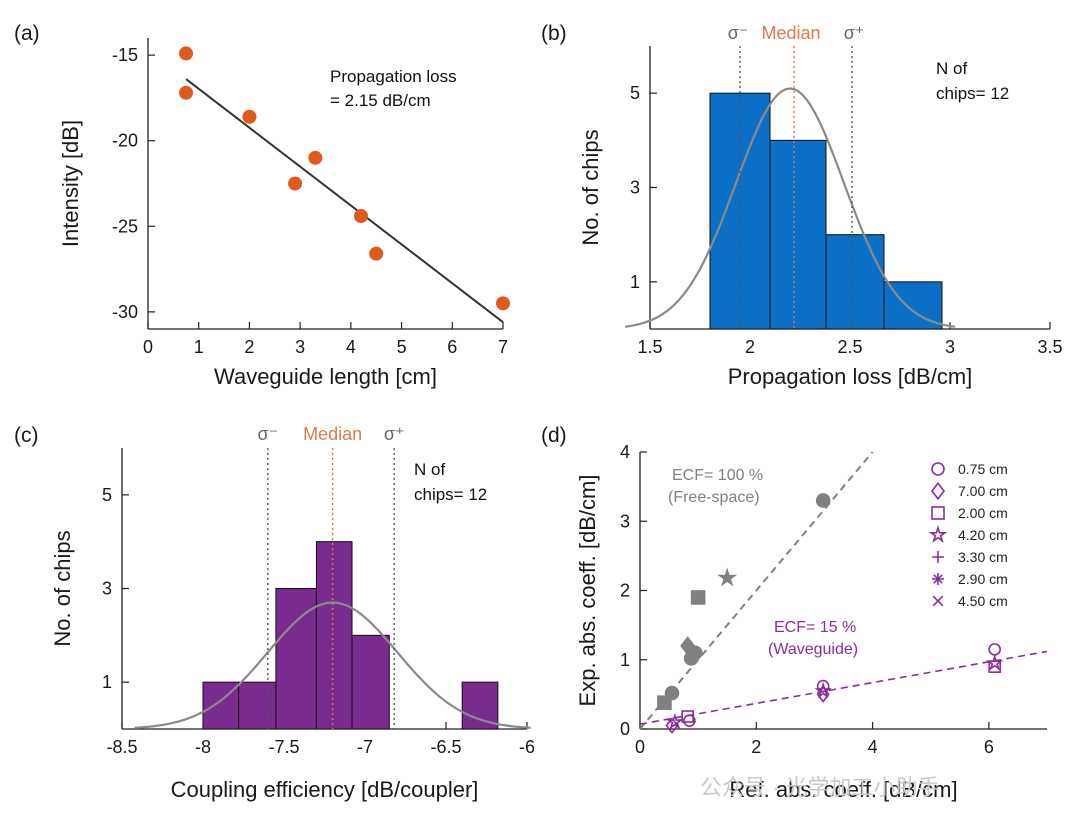  What do you see at coordinates (380, 100) in the screenshot?
I see `annotation-line-2: = 2.15 dB/cm` at bounding box center [380, 100].